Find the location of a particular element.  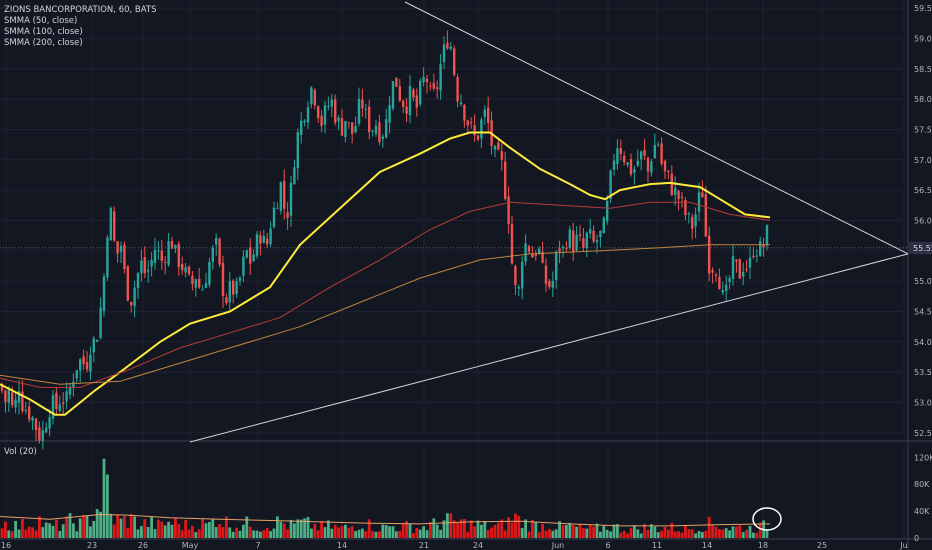

volume-title: Vol (20) is located at coordinates (20, 452).